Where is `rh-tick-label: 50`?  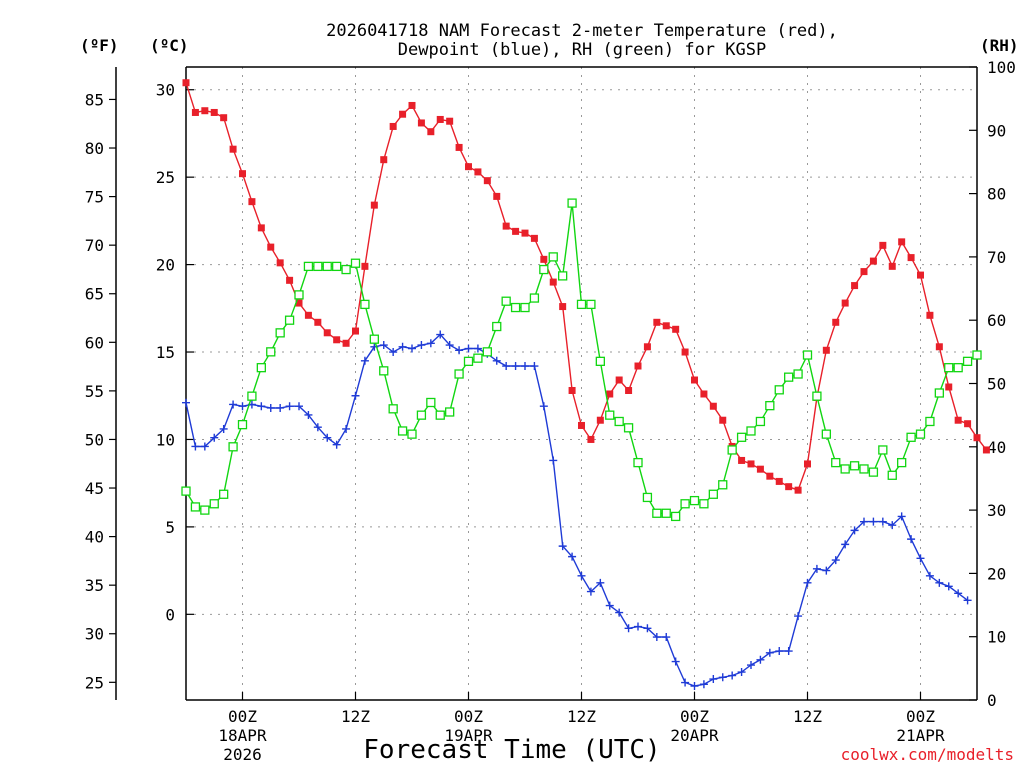
rh-tick-label: 50 is located at coordinates (996, 384).